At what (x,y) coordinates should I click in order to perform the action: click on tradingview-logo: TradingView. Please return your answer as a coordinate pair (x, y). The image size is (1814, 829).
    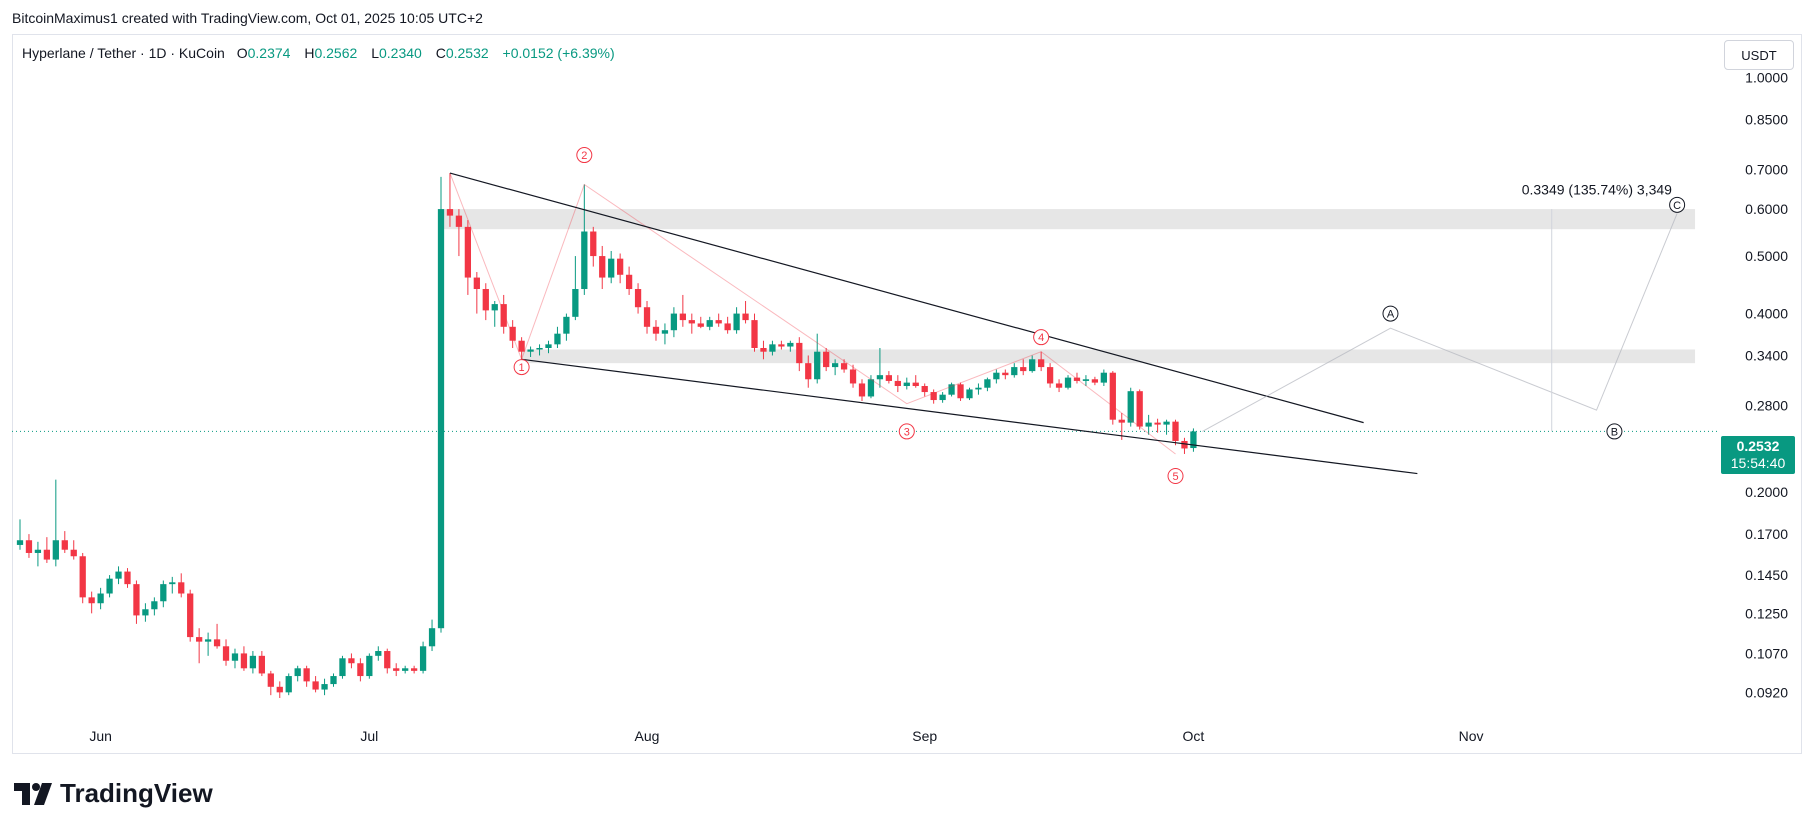
    Looking at the image, I should click on (113, 793).